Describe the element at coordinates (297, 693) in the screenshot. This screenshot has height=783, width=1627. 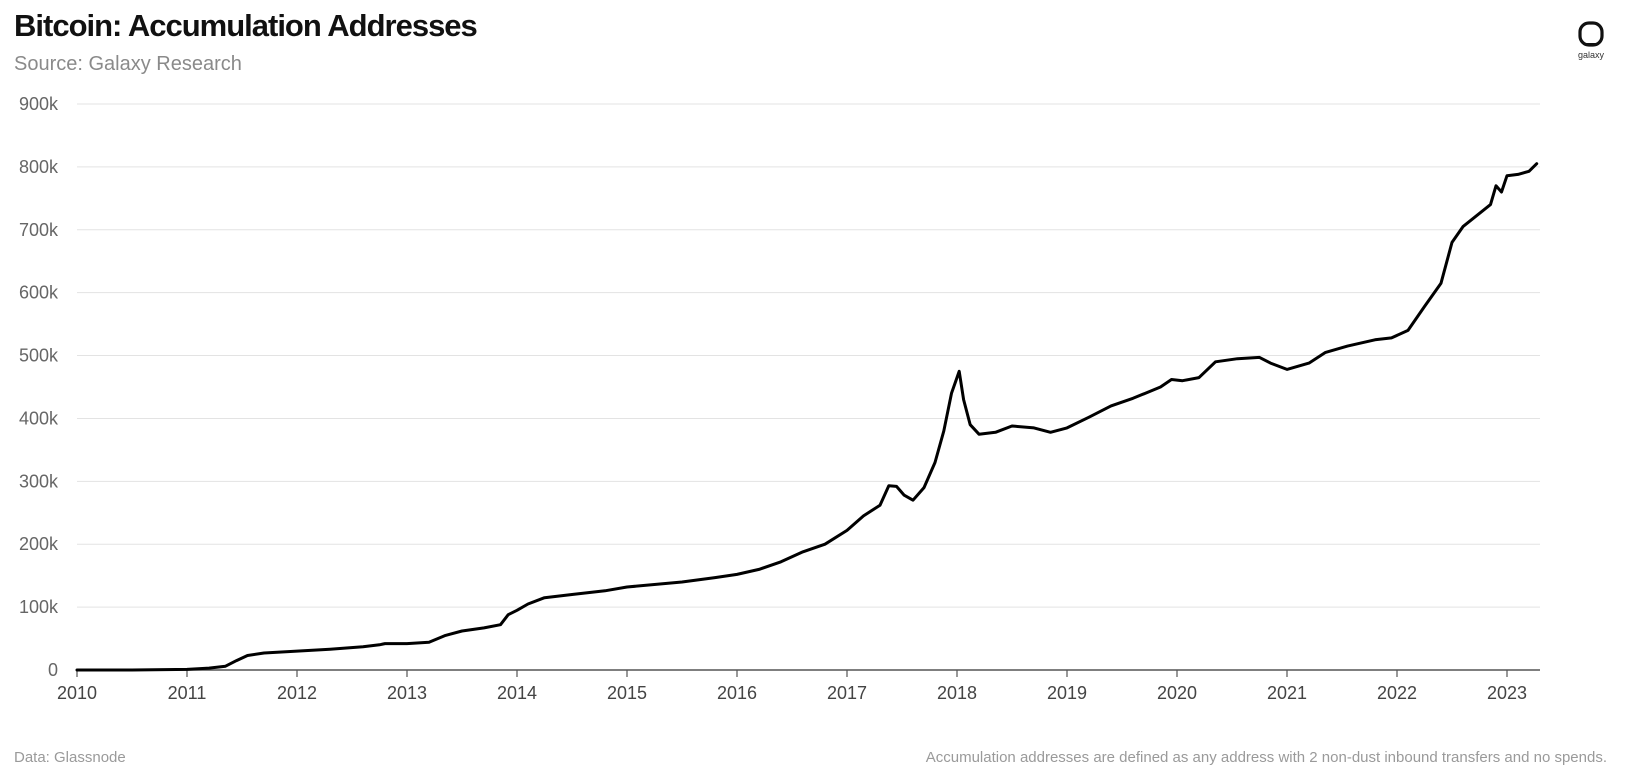
I see `x-tick-label: 2012` at that location.